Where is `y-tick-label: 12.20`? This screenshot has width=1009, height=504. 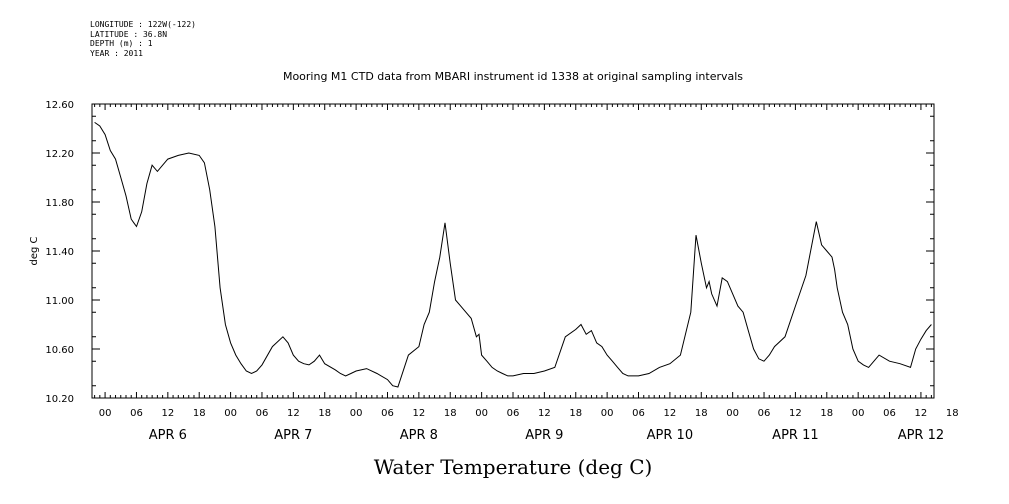 y-tick-label: 12.20 is located at coordinates (59, 154).